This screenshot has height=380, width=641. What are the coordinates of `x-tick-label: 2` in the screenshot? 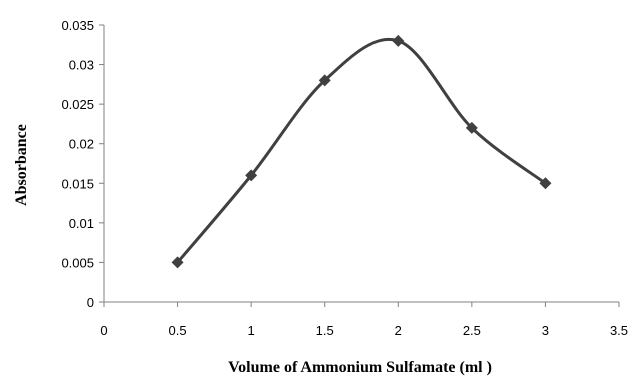 It's located at (398, 330).